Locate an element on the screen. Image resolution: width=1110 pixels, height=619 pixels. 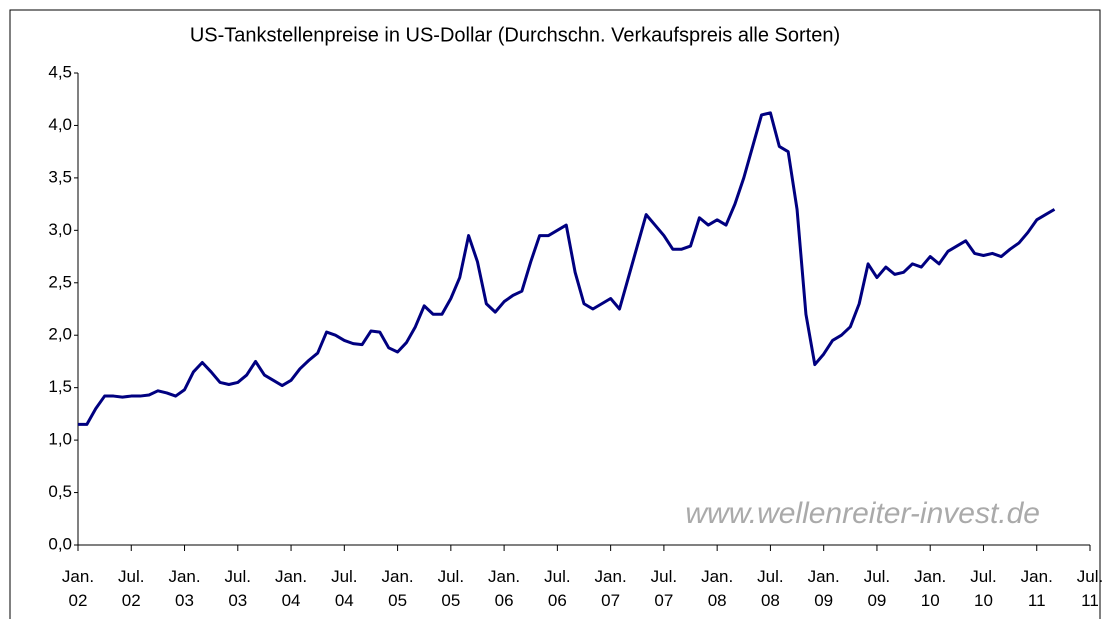
y-tick-label: 1,5 is located at coordinates (60, 386).